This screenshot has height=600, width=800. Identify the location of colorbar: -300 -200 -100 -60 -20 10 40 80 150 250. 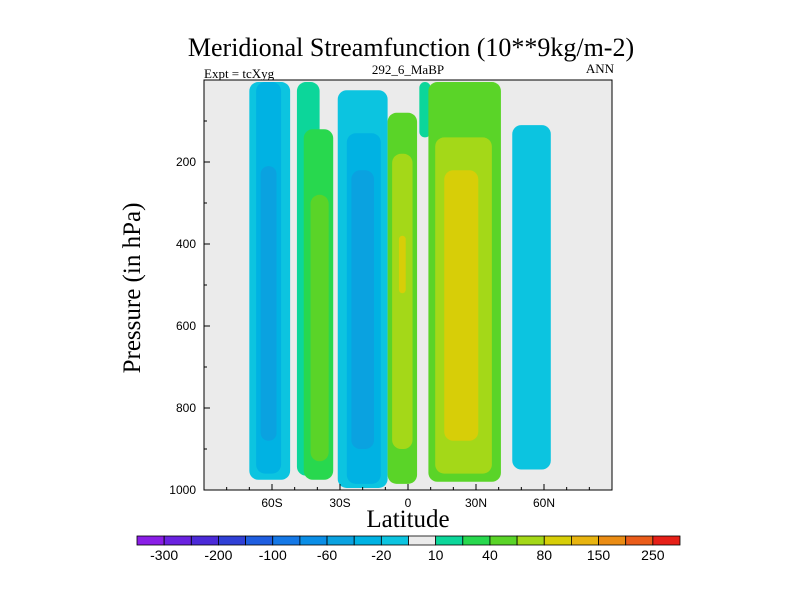
(408, 549).